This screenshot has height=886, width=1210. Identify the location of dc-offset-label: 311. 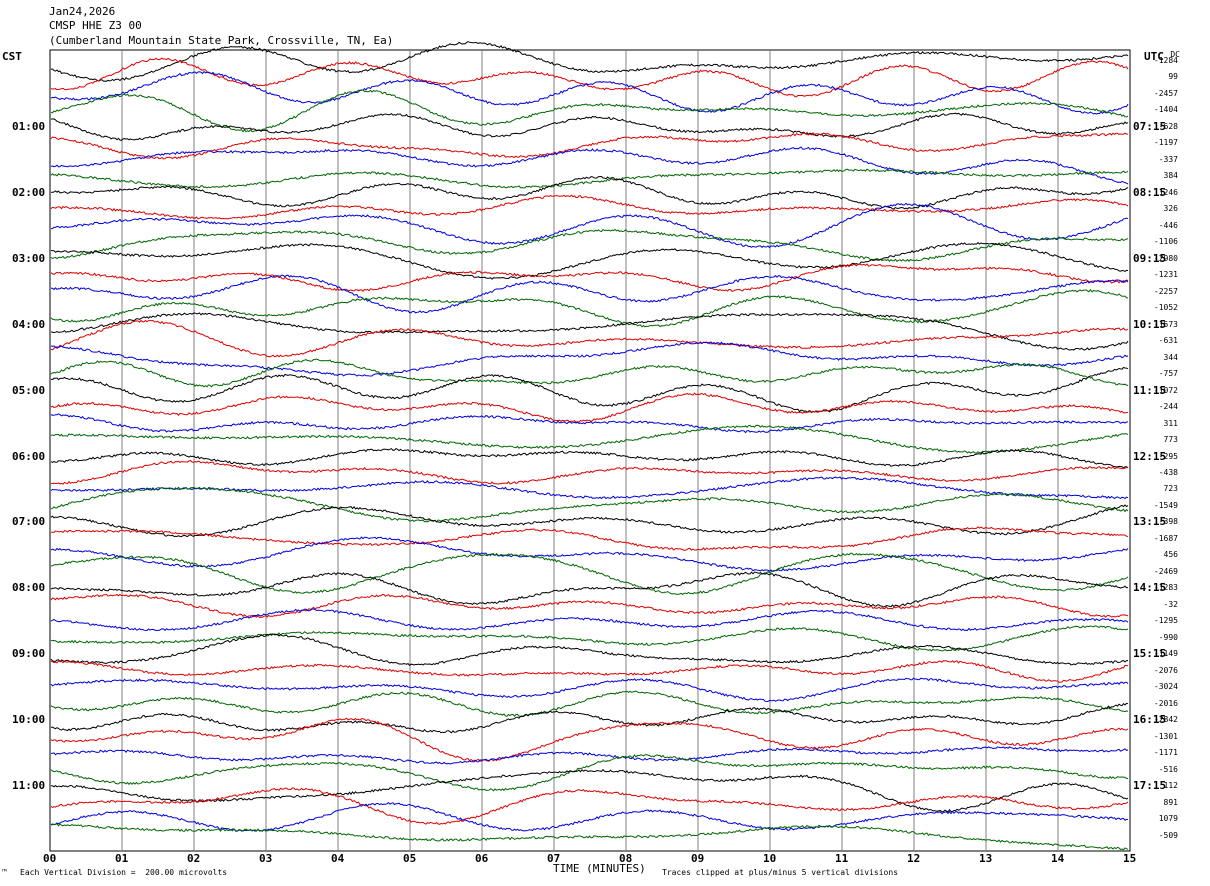
(1170, 423).